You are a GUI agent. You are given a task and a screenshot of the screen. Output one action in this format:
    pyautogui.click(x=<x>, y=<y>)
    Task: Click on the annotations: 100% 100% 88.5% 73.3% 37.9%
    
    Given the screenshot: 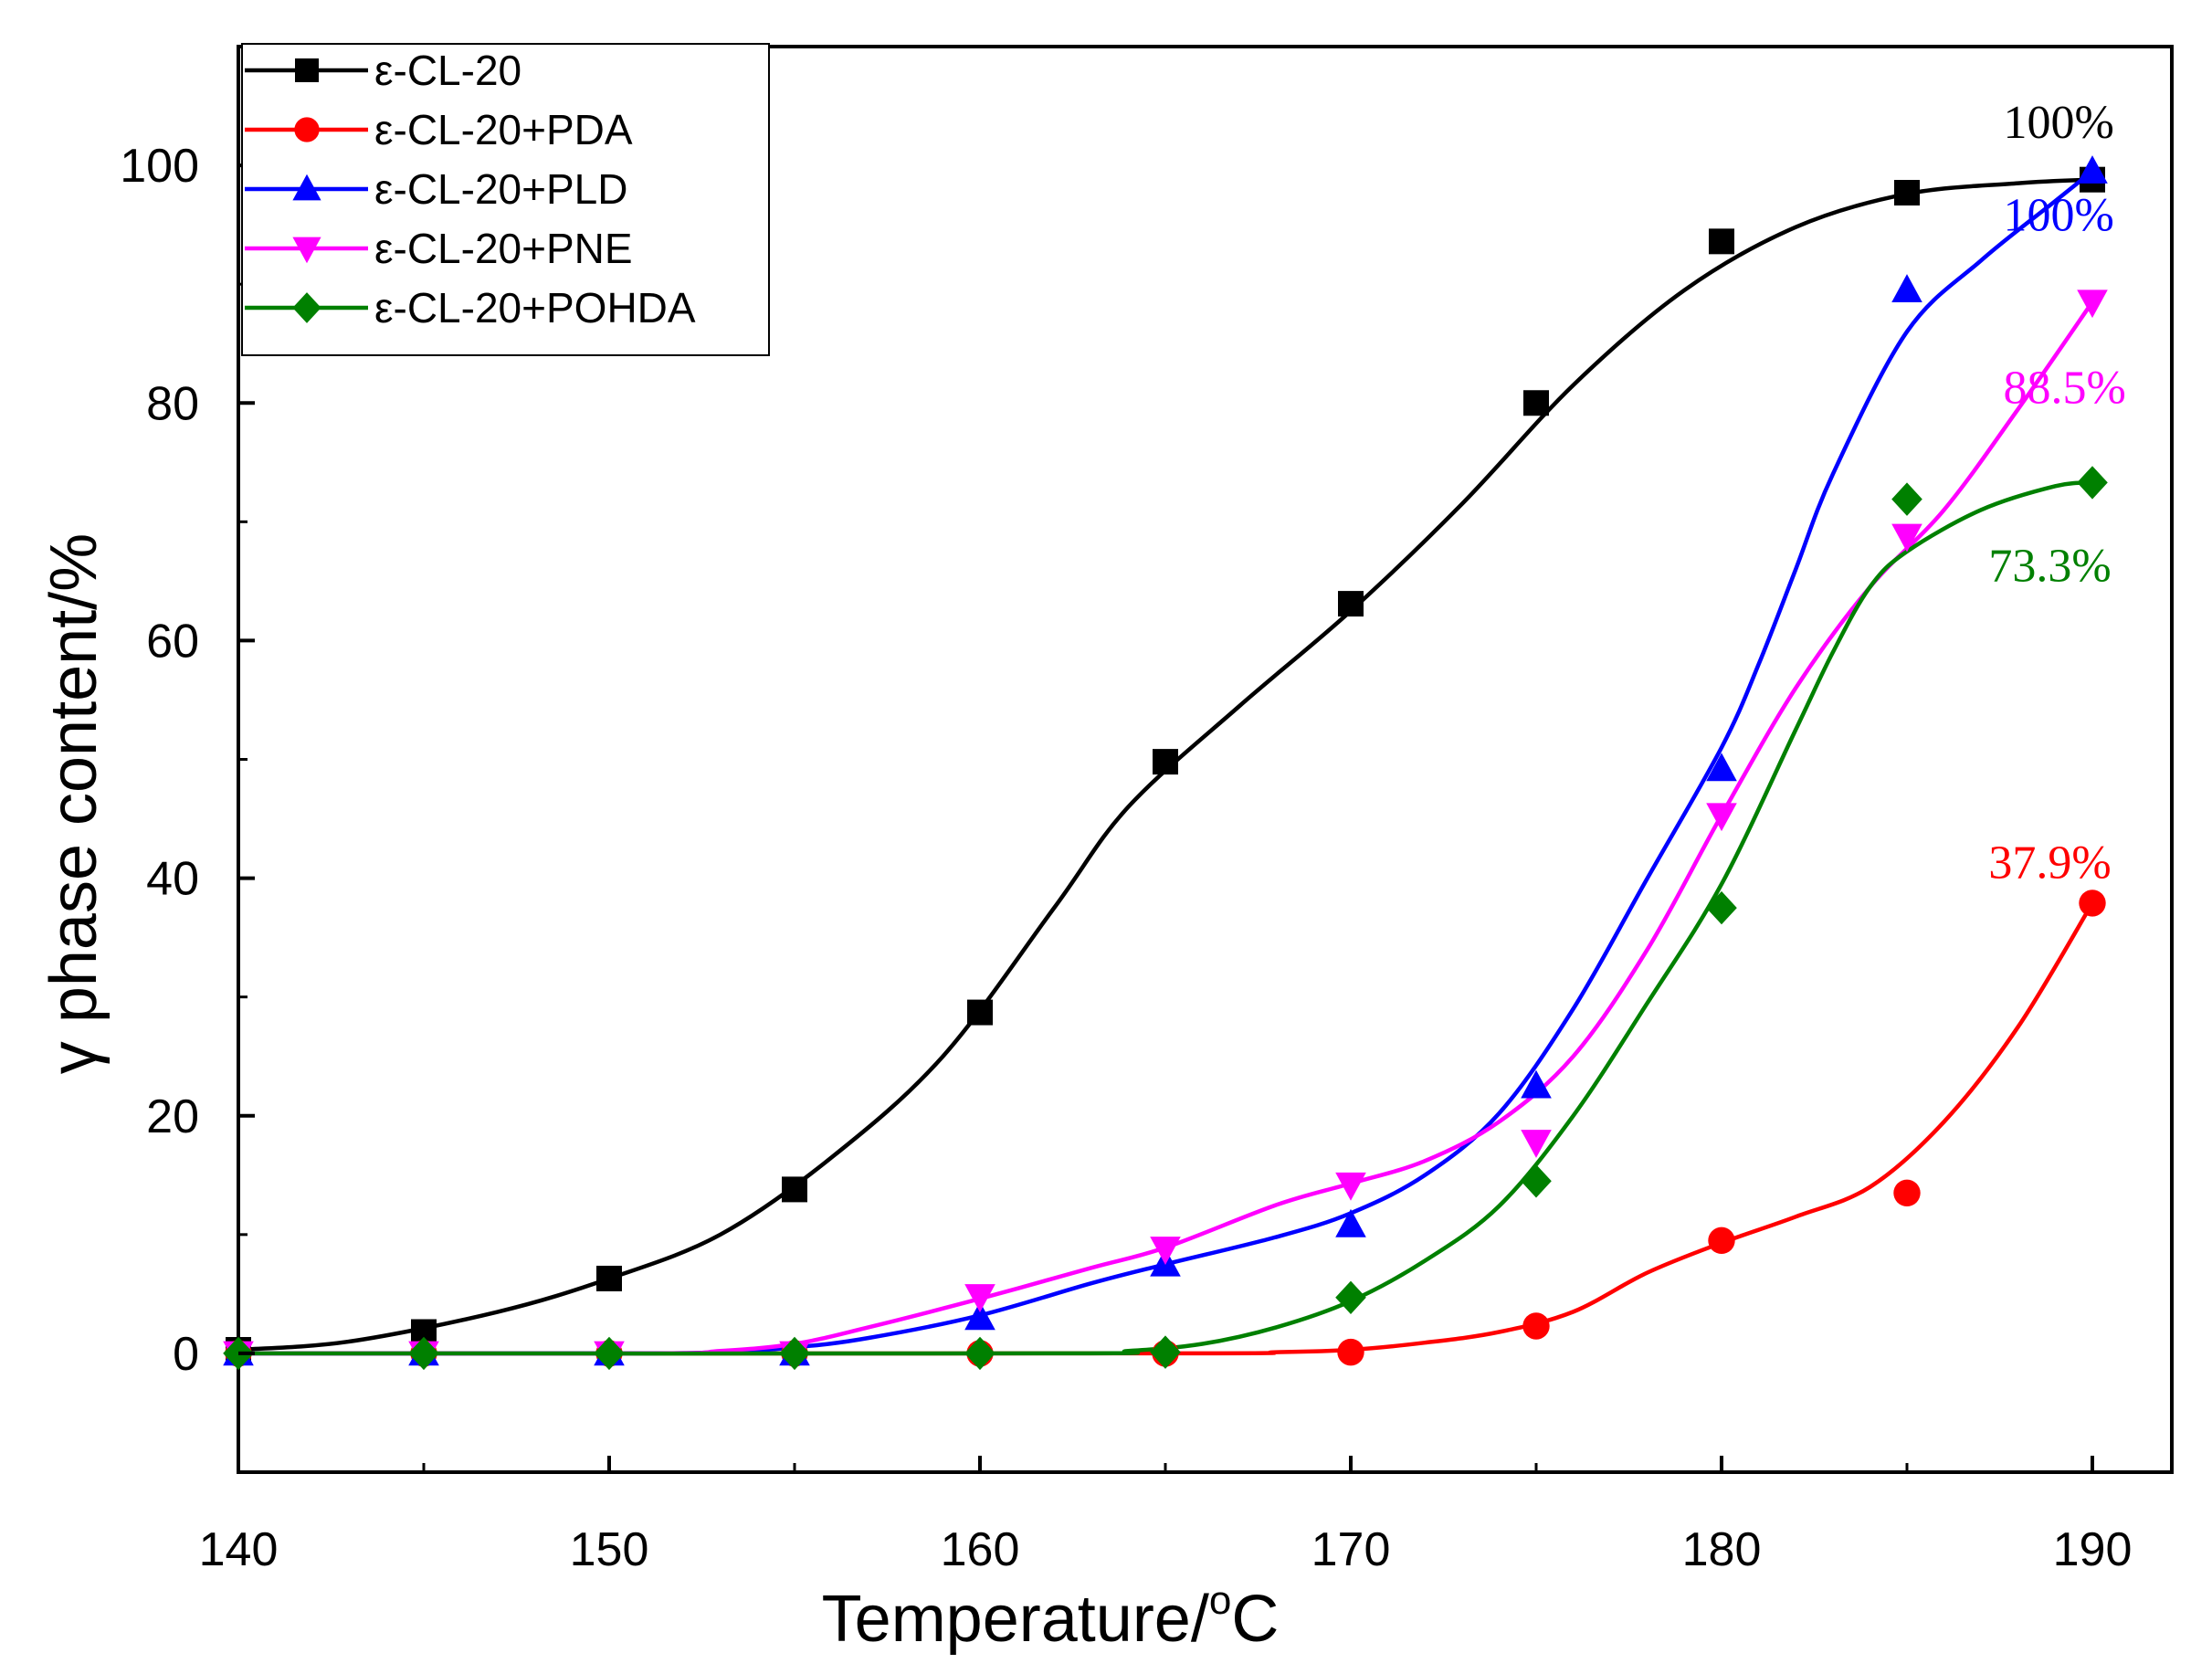 What is the action you would take?
    pyautogui.click(x=2057, y=493)
    